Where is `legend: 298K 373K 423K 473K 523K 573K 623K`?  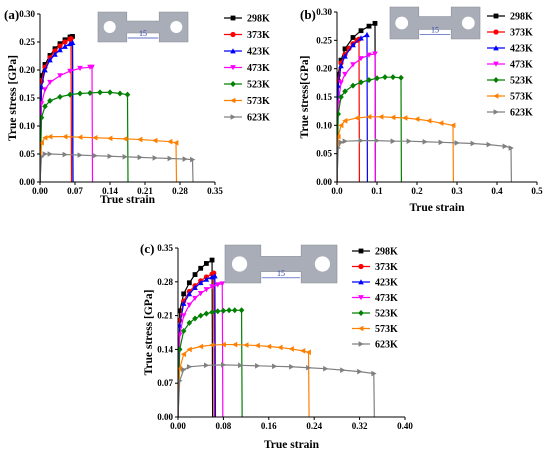 legend: 298K 373K 423K 473K 523K 573K 623K is located at coordinates (510, 65).